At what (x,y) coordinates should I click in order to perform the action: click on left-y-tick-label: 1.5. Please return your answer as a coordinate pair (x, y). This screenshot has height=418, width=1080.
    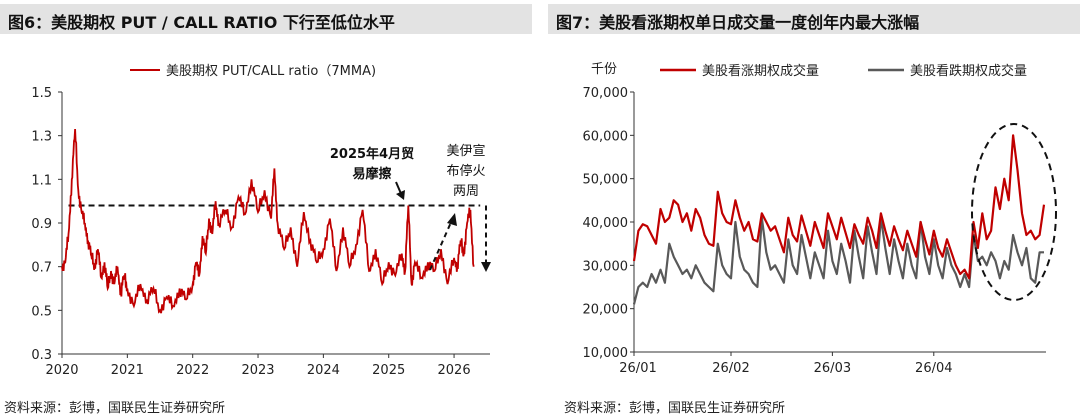
    Looking at the image, I should click on (41, 93).